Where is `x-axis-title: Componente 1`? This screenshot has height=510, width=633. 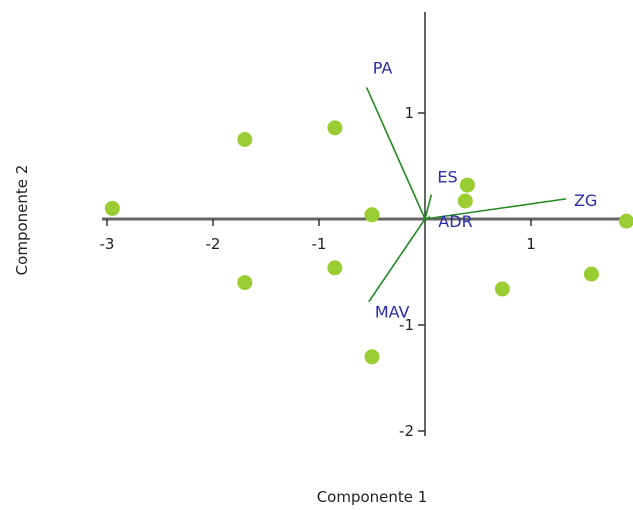
x-axis-title: Componente 1 is located at coordinates (372, 497).